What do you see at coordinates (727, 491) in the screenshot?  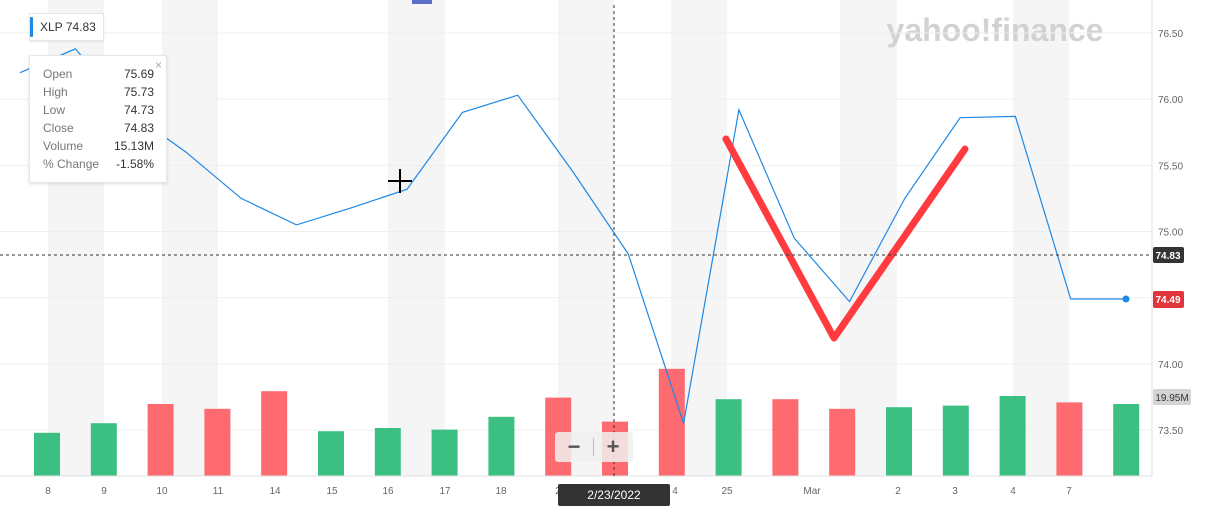 I see `x-tick-label: 25` at bounding box center [727, 491].